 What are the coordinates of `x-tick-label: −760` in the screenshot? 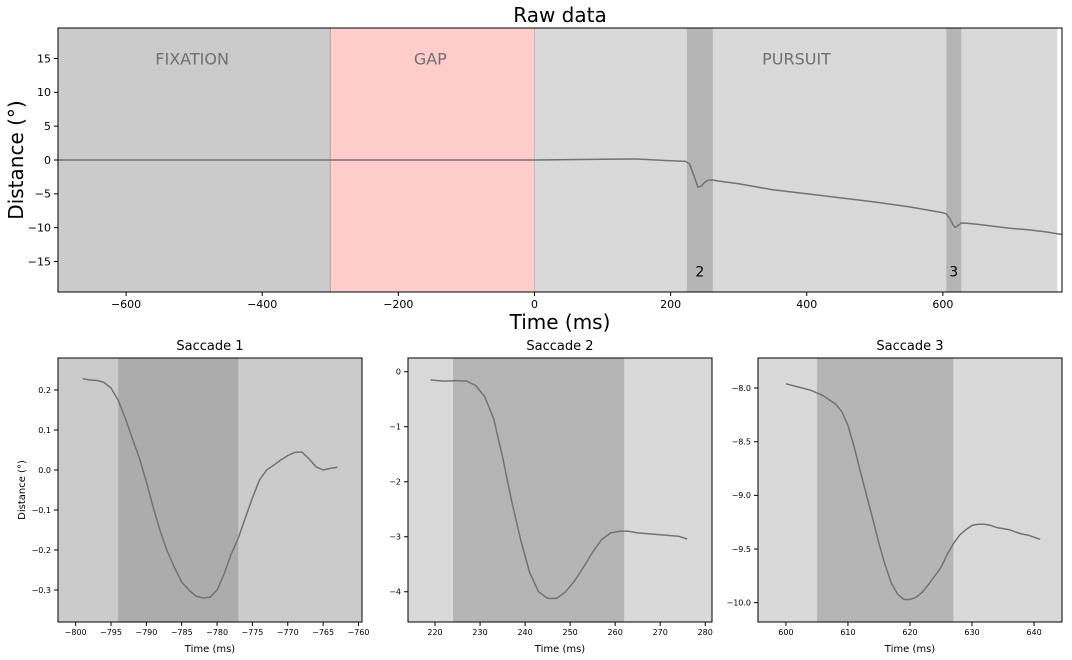 It's located at (358, 632).